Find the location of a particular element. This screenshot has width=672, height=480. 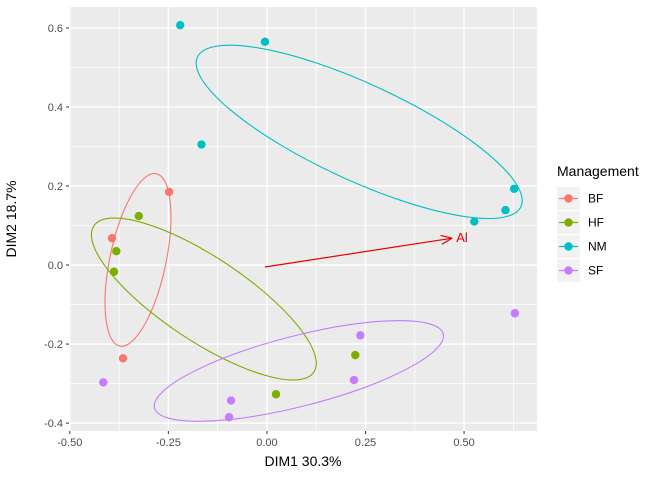

x-tick-label: -0.50 is located at coordinates (69, 443).